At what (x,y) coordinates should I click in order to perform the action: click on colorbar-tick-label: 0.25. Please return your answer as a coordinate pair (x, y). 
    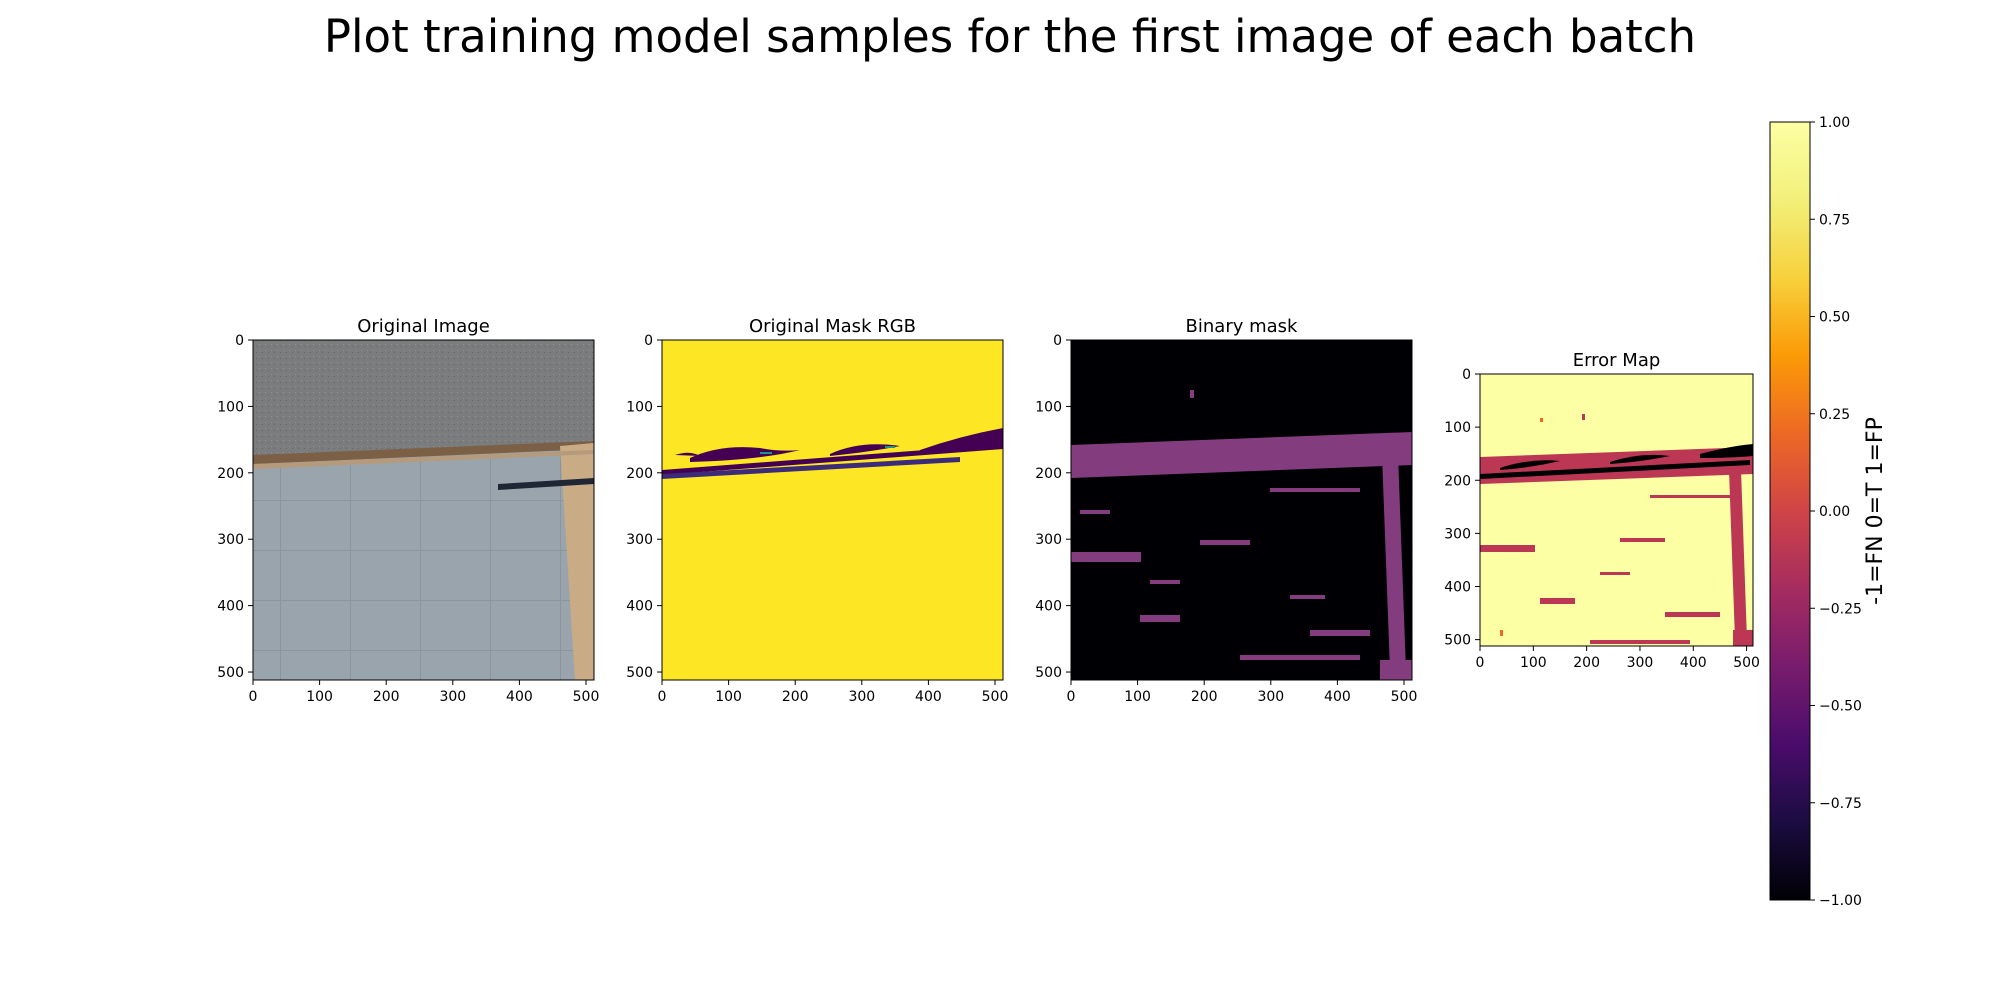
    Looking at the image, I should click on (1834, 415).